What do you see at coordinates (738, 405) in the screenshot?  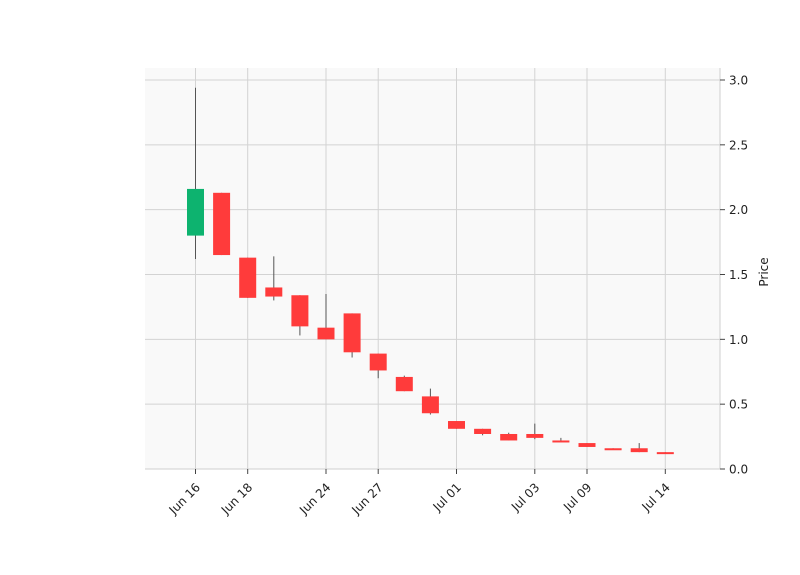 I see `y-tick-label: 0.5` at bounding box center [738, 405].